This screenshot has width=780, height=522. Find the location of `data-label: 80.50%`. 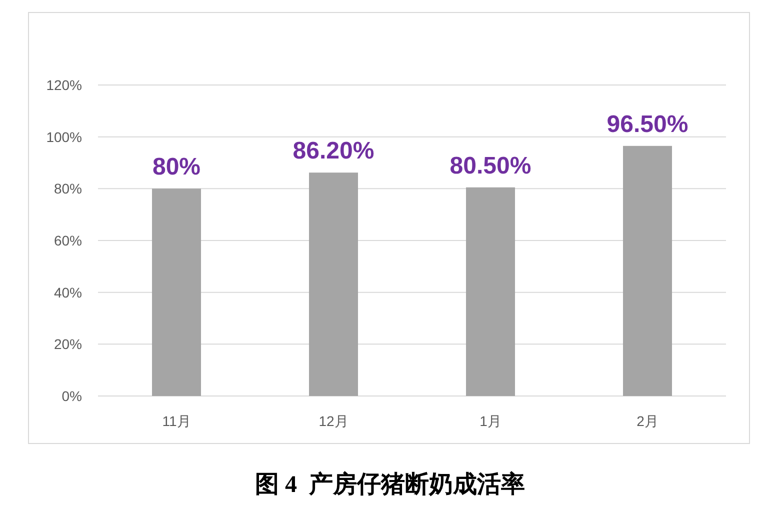

data-label: 80.50% is located at coordinates (491, 166).